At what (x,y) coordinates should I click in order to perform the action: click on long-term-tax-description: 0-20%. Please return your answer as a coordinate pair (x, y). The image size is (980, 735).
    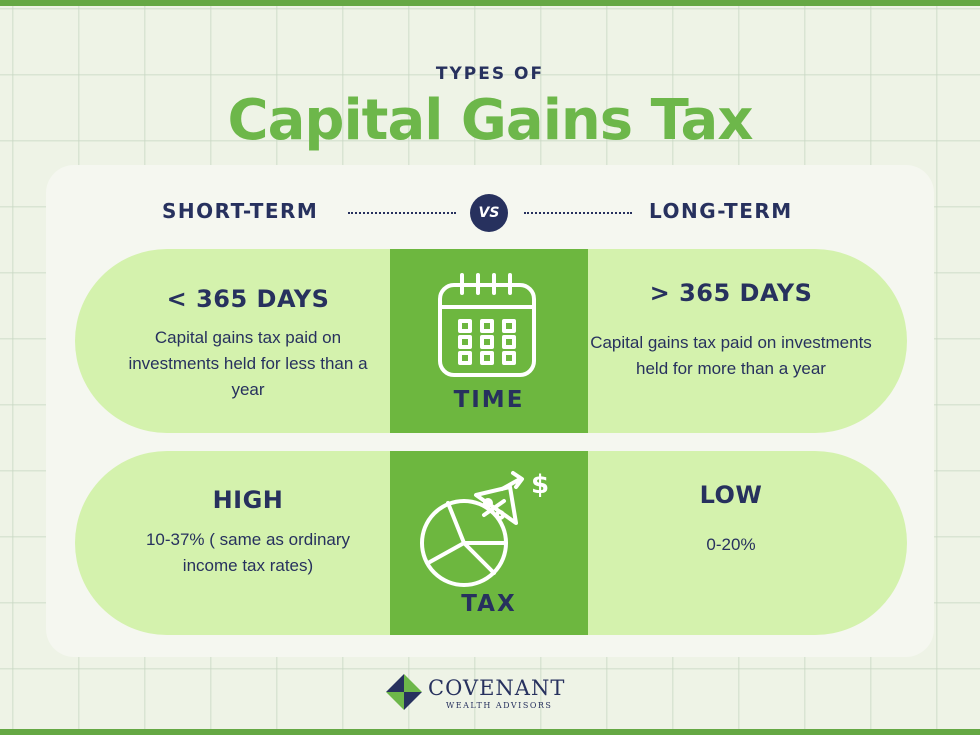
    Looking at the image, I should click on (731, 544).